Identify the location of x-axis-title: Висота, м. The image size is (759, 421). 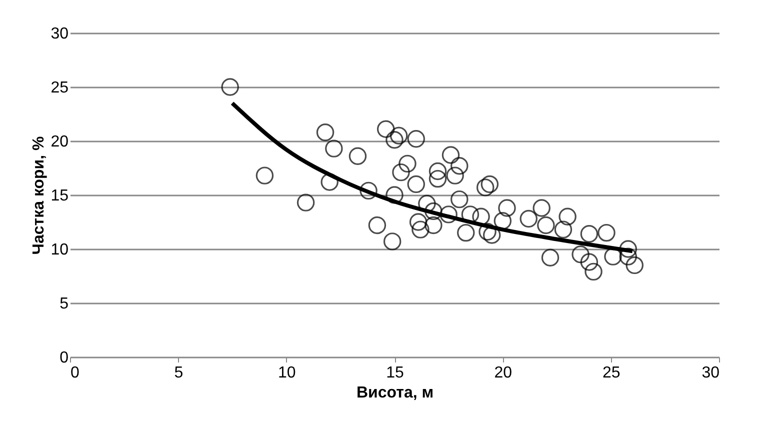
(395, 393).